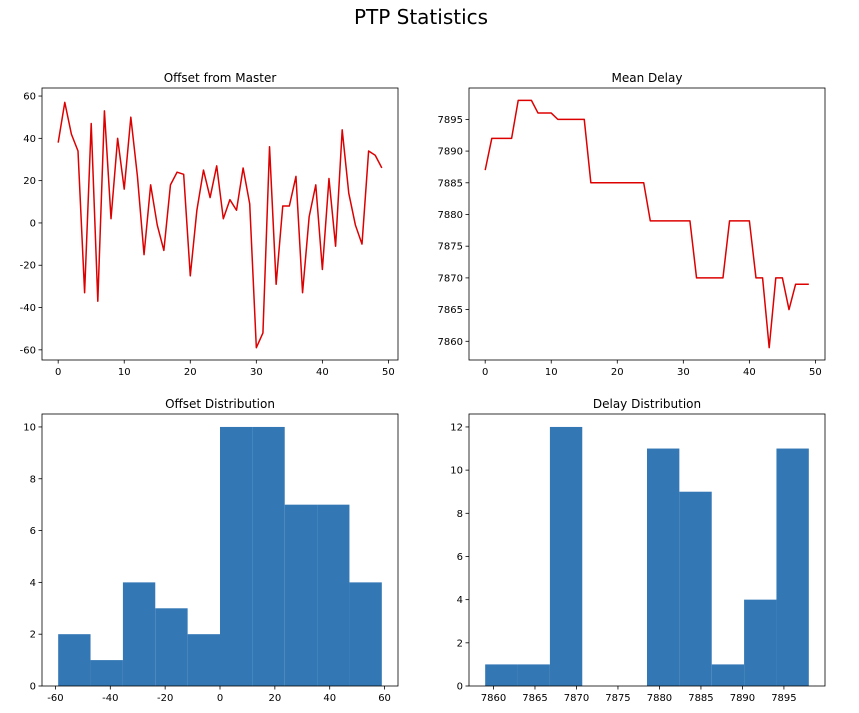 Image resolution: width=859 pixels, height=713 pixels. I want to click on delay-distribution-y-tick-label: 2, so click(460, 643).